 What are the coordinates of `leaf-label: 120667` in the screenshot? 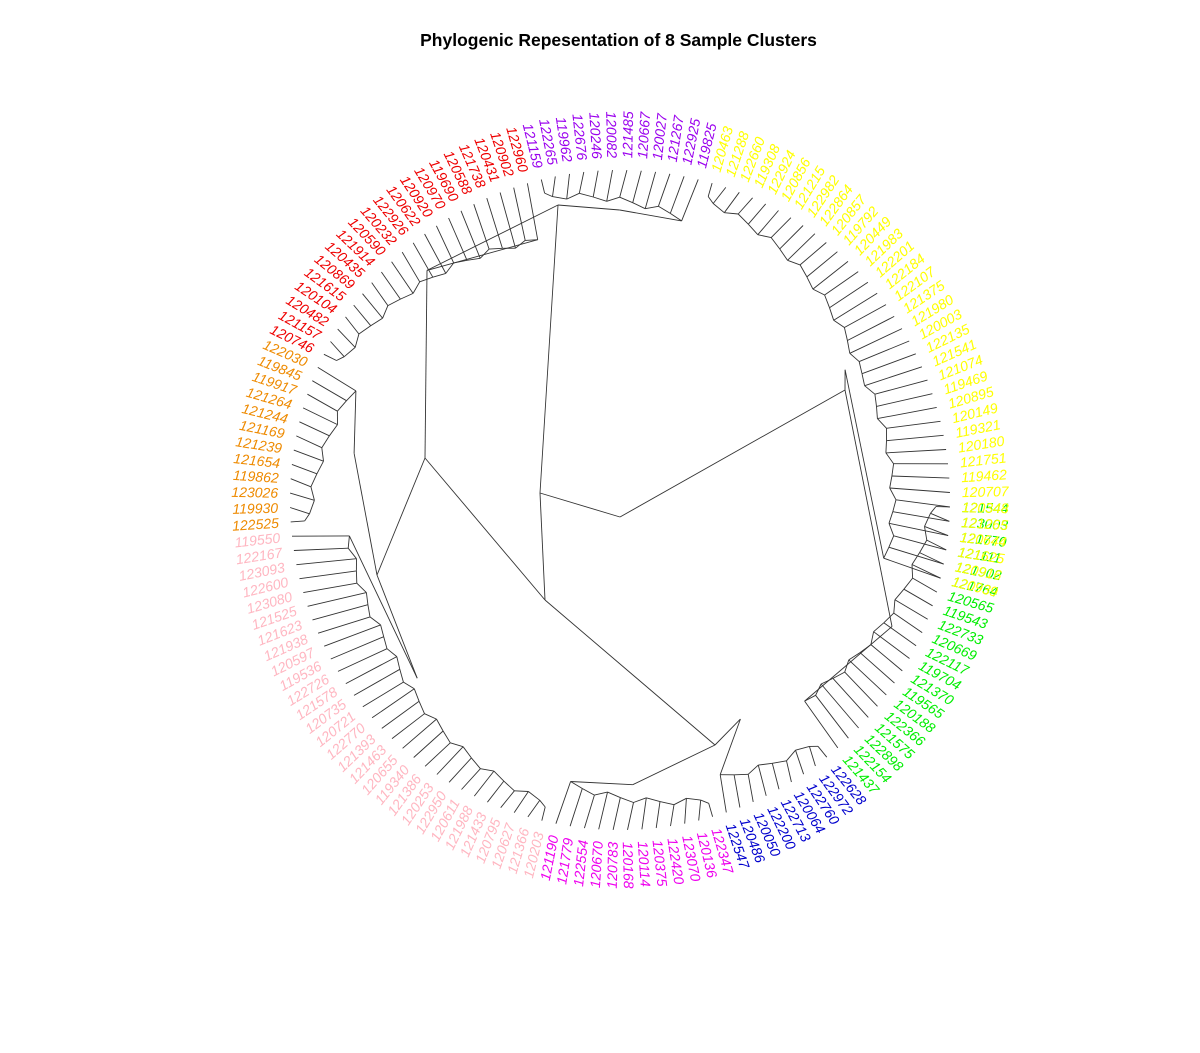 It's located at (643, 134).